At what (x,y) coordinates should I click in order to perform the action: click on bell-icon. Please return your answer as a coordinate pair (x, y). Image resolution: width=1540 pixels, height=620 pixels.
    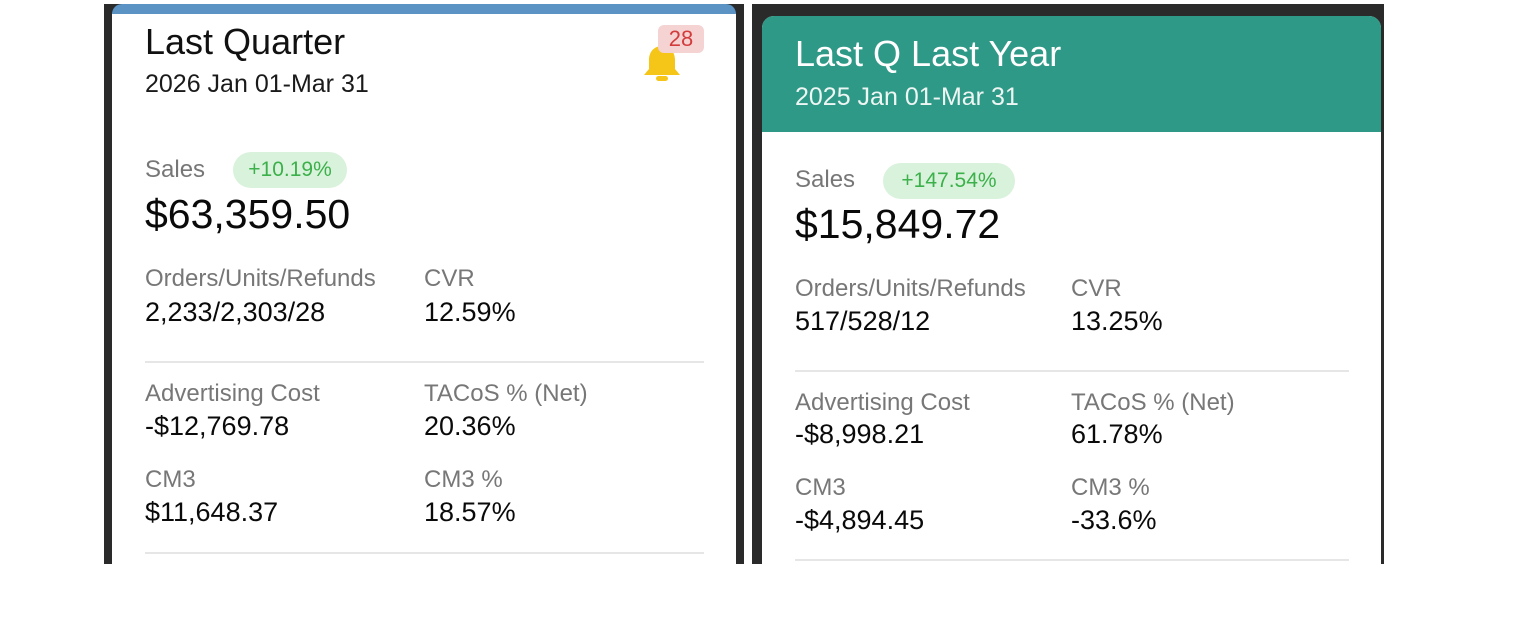
    Looking at the image, I should click on (662, 64).